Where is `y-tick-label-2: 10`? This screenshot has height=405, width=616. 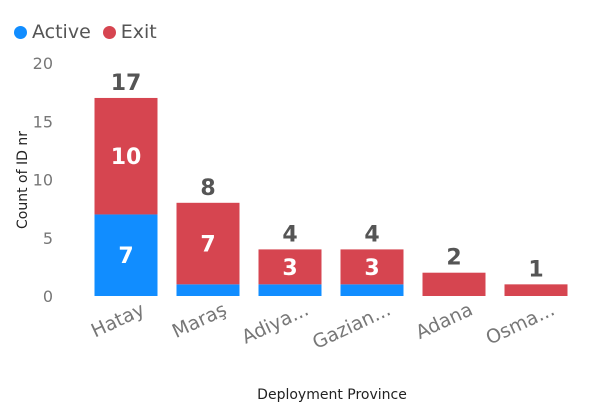 y-tick-label-2: 10 is located at coordinates (43, 180).